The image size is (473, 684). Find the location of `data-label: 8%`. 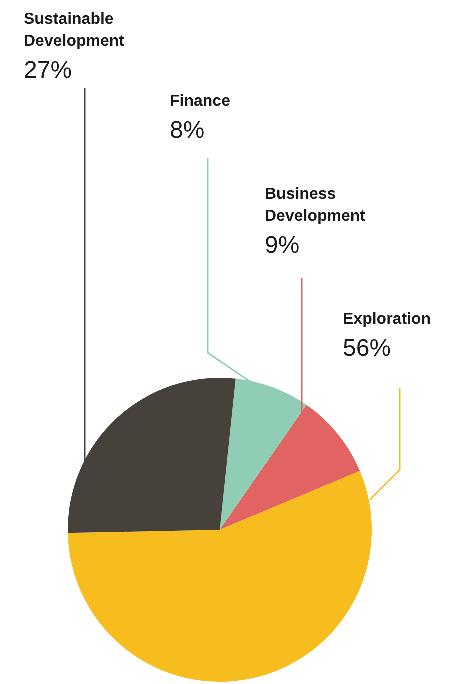

data-label: 8% is located at coordinates (187, 130).